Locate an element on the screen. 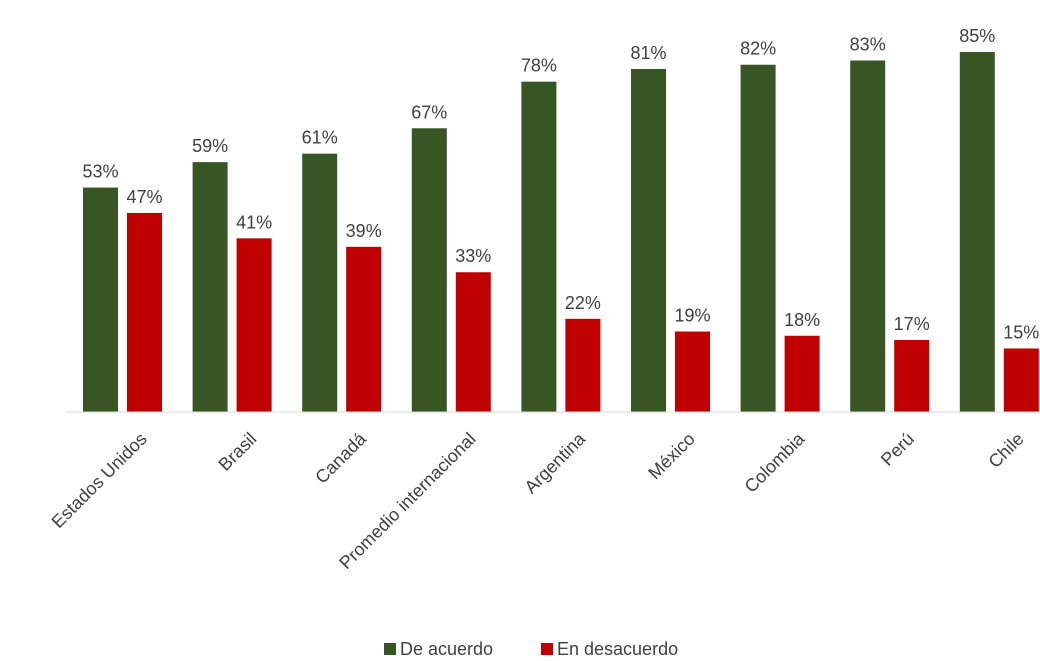  category-label-2: Canadá is located at coordinates (340, 457).